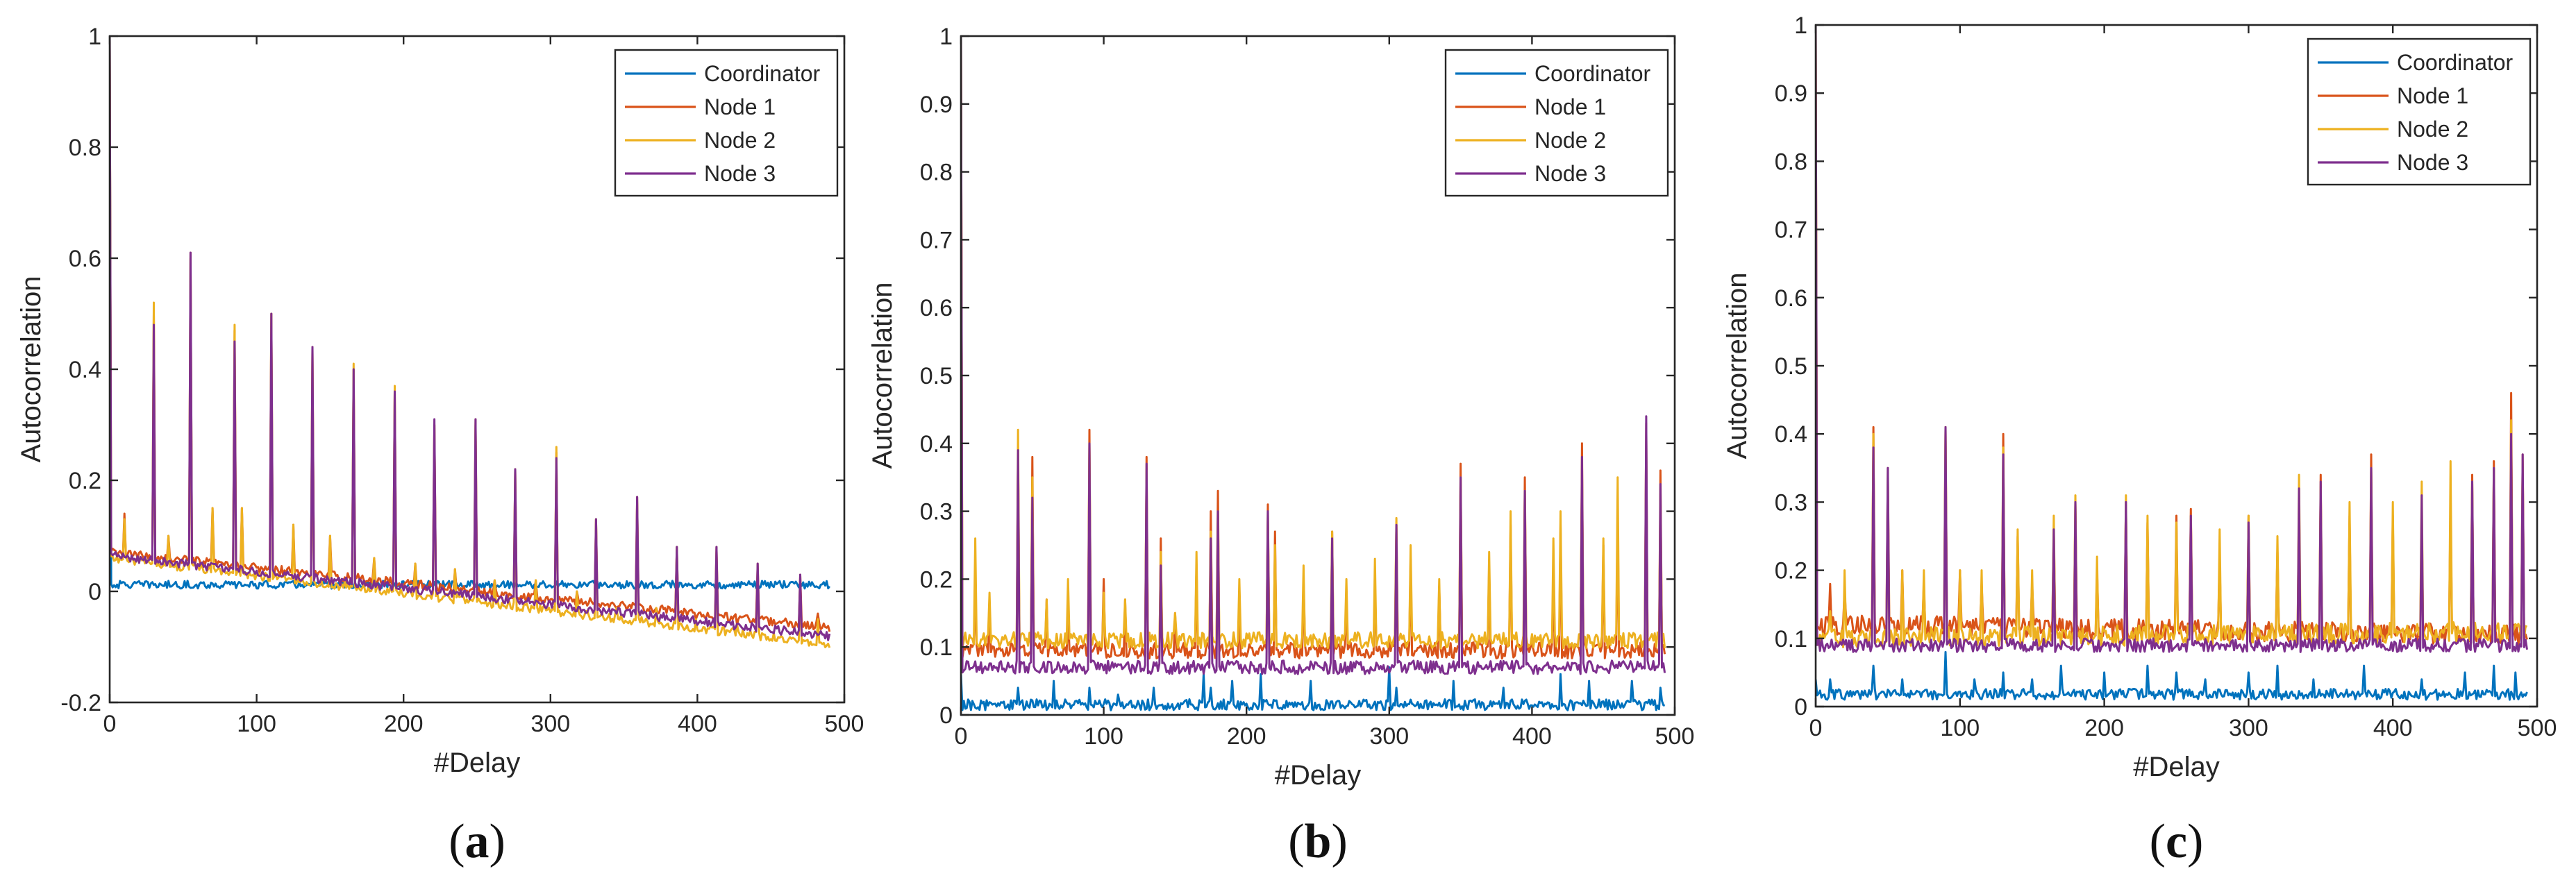 Image resolution: width=2576 pixels, height=894 pixels. I want to click on panel-label: (a), so click(477, 841).